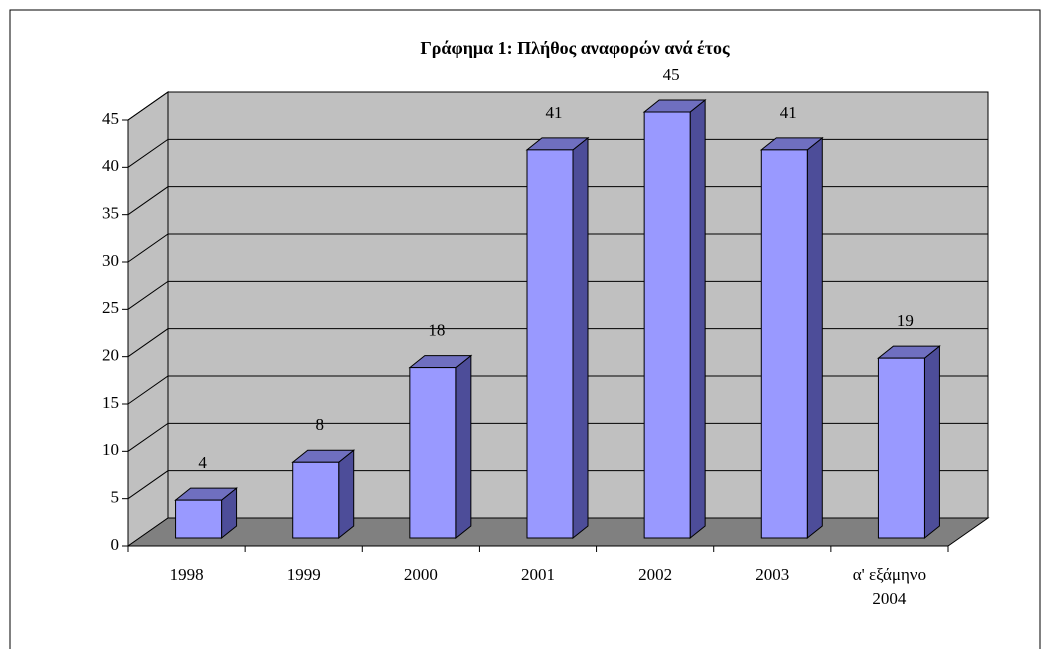 This screenshot has height=649, width=1050. What do you see at coordinates (110, 118) in the screenshot?
I see `y-tick-label: 45` at bounding box center [110, 118].